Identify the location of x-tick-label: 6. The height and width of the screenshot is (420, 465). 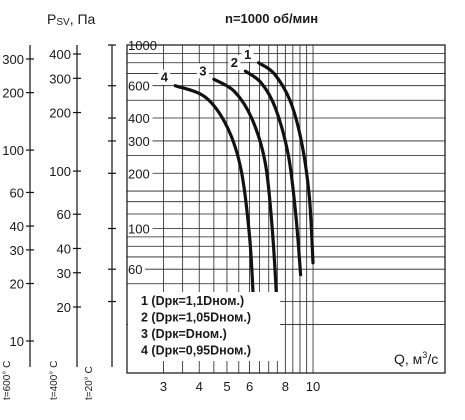
(249, 386).